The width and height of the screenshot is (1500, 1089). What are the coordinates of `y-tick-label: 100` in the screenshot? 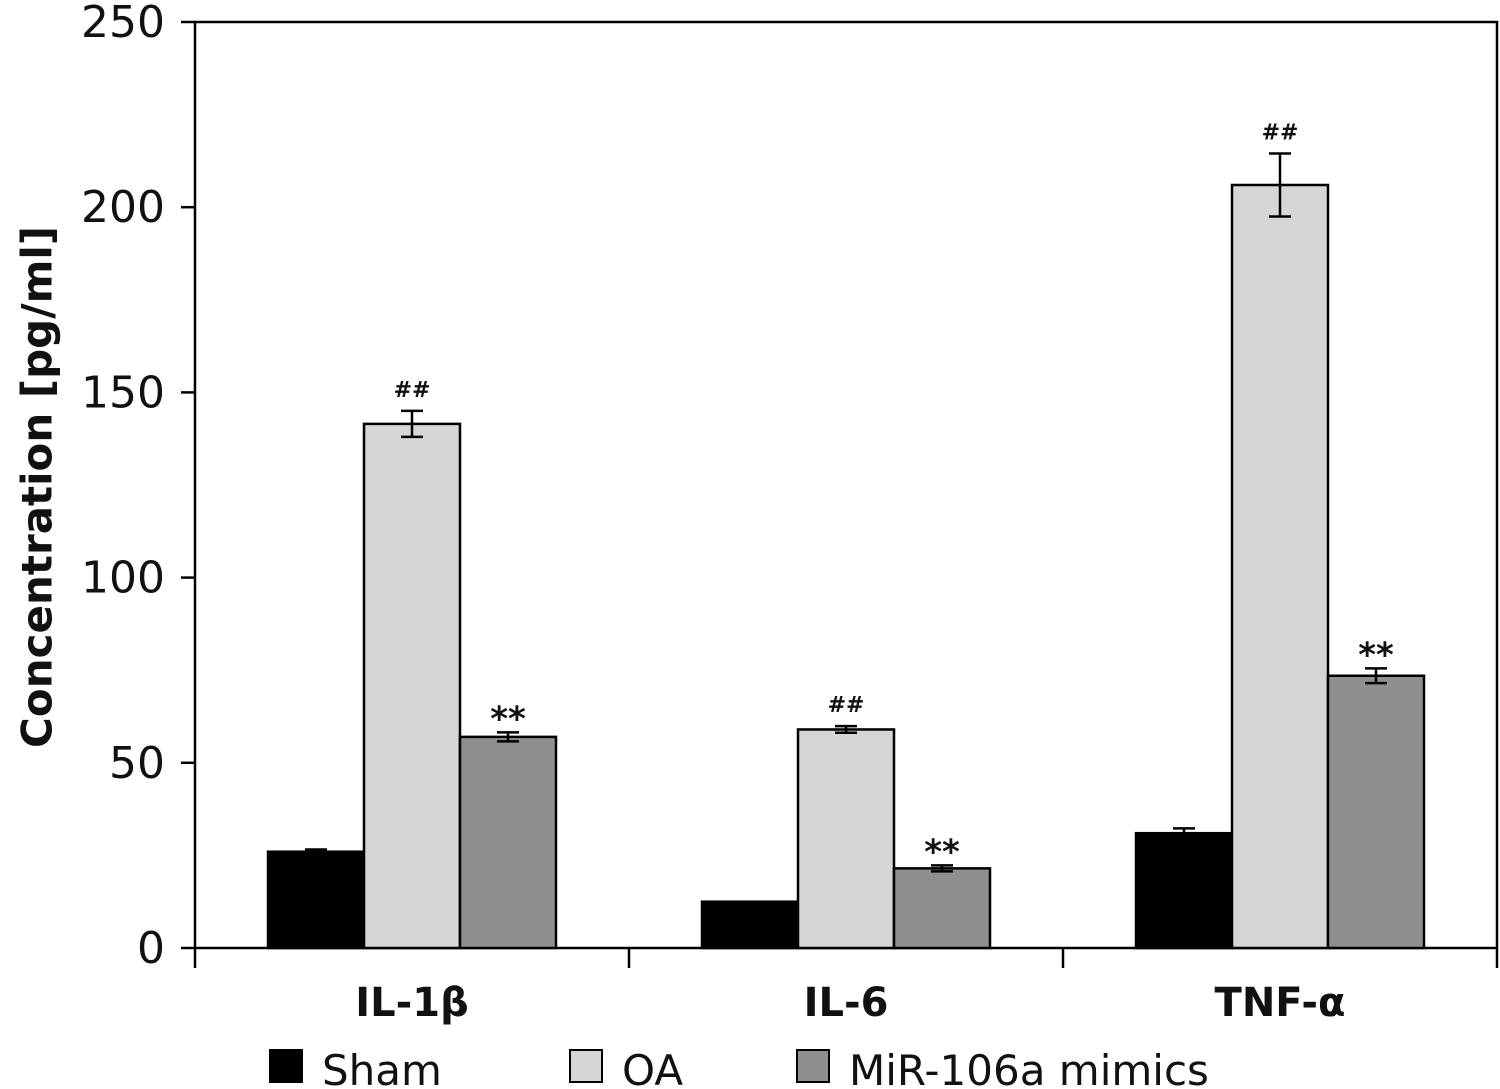 It's located at (123, 578).